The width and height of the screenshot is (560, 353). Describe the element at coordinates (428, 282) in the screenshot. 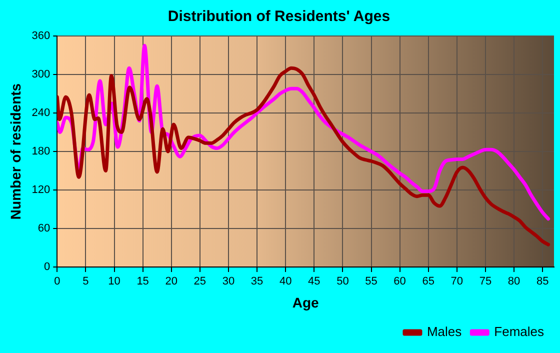

I see `x-tick-label: 65` at that location.